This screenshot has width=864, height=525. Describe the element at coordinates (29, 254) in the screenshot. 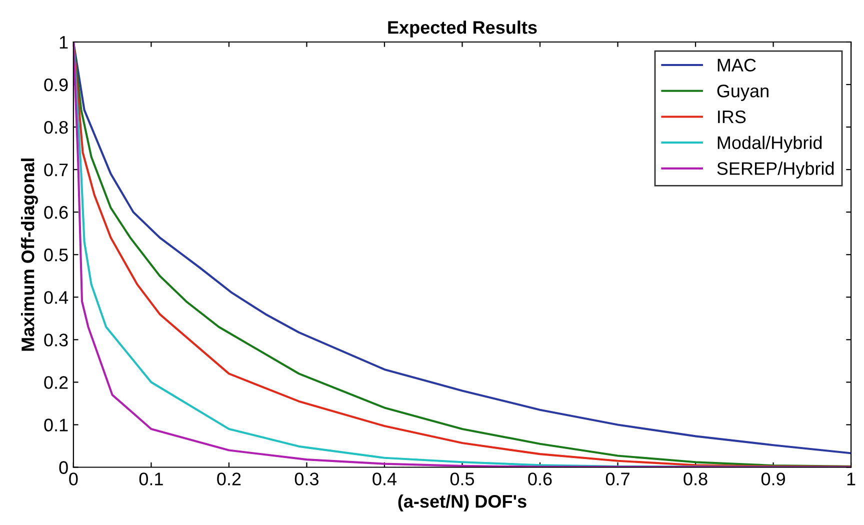

I see `y-axis-title: Maximum Off-diagonal` at that location.